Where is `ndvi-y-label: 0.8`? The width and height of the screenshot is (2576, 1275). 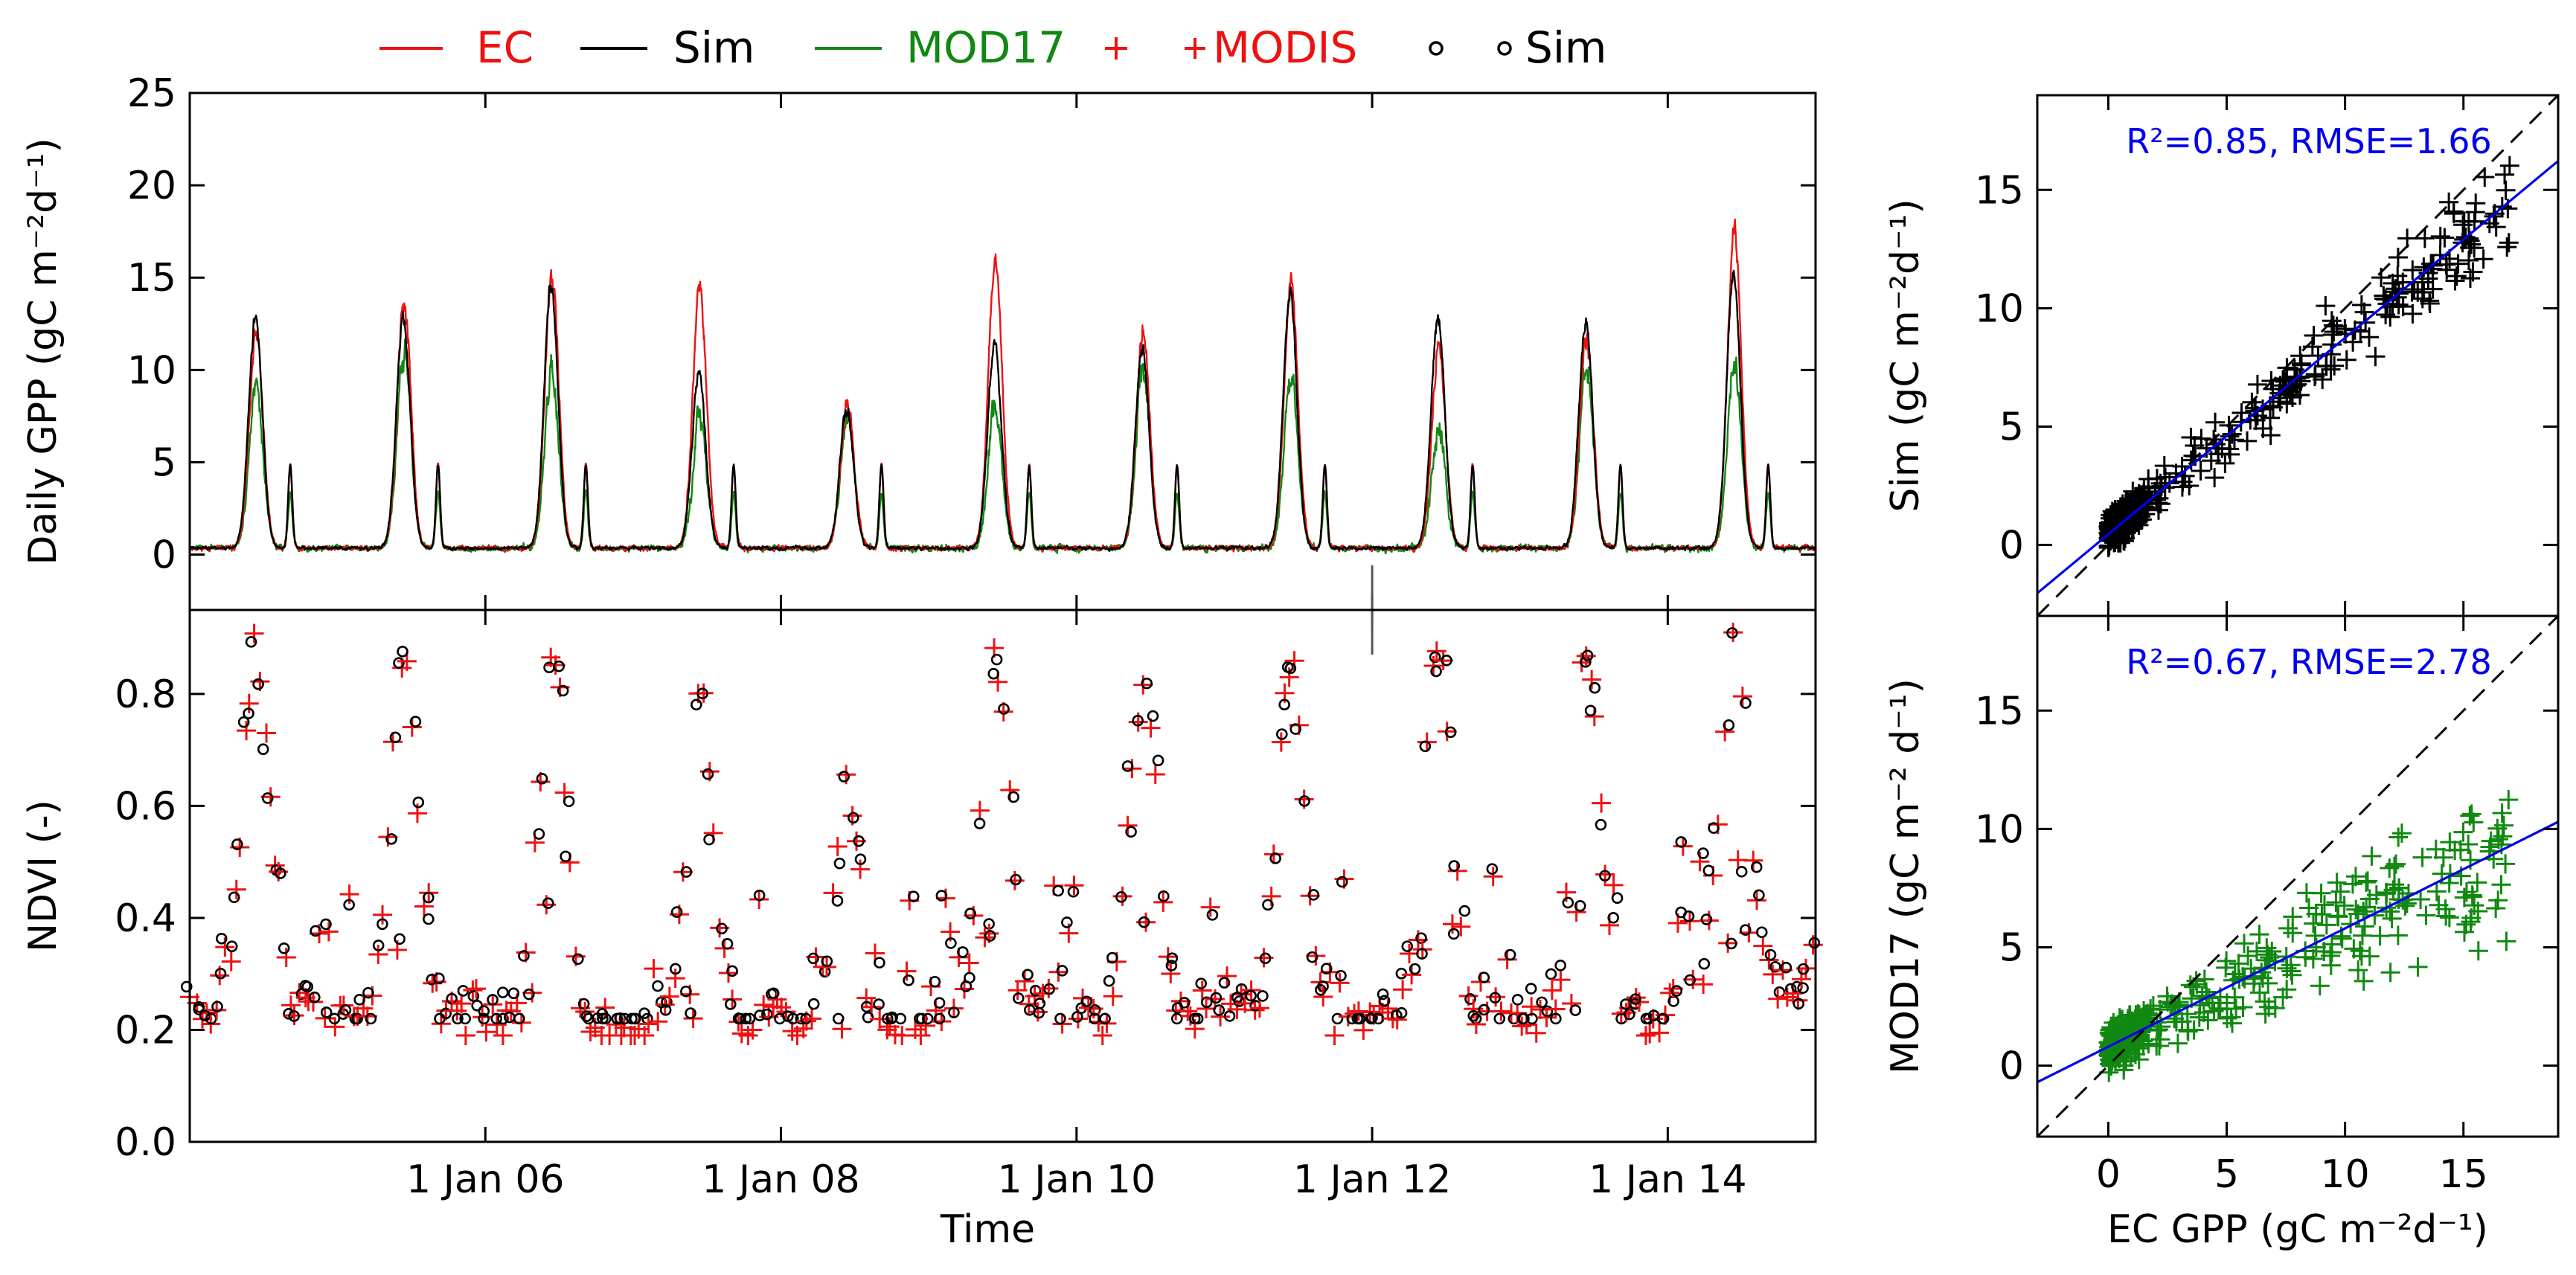
ndvi-y-label: 0.8 is located at coordinates (145, 694).